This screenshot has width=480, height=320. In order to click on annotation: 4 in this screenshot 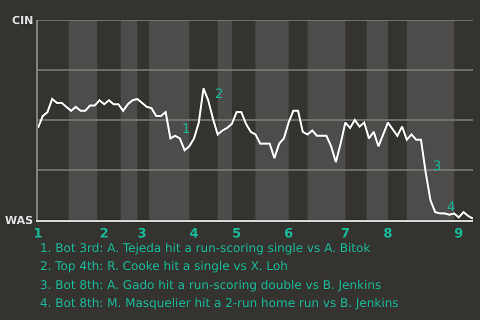, I will do `click(451, 207)`.